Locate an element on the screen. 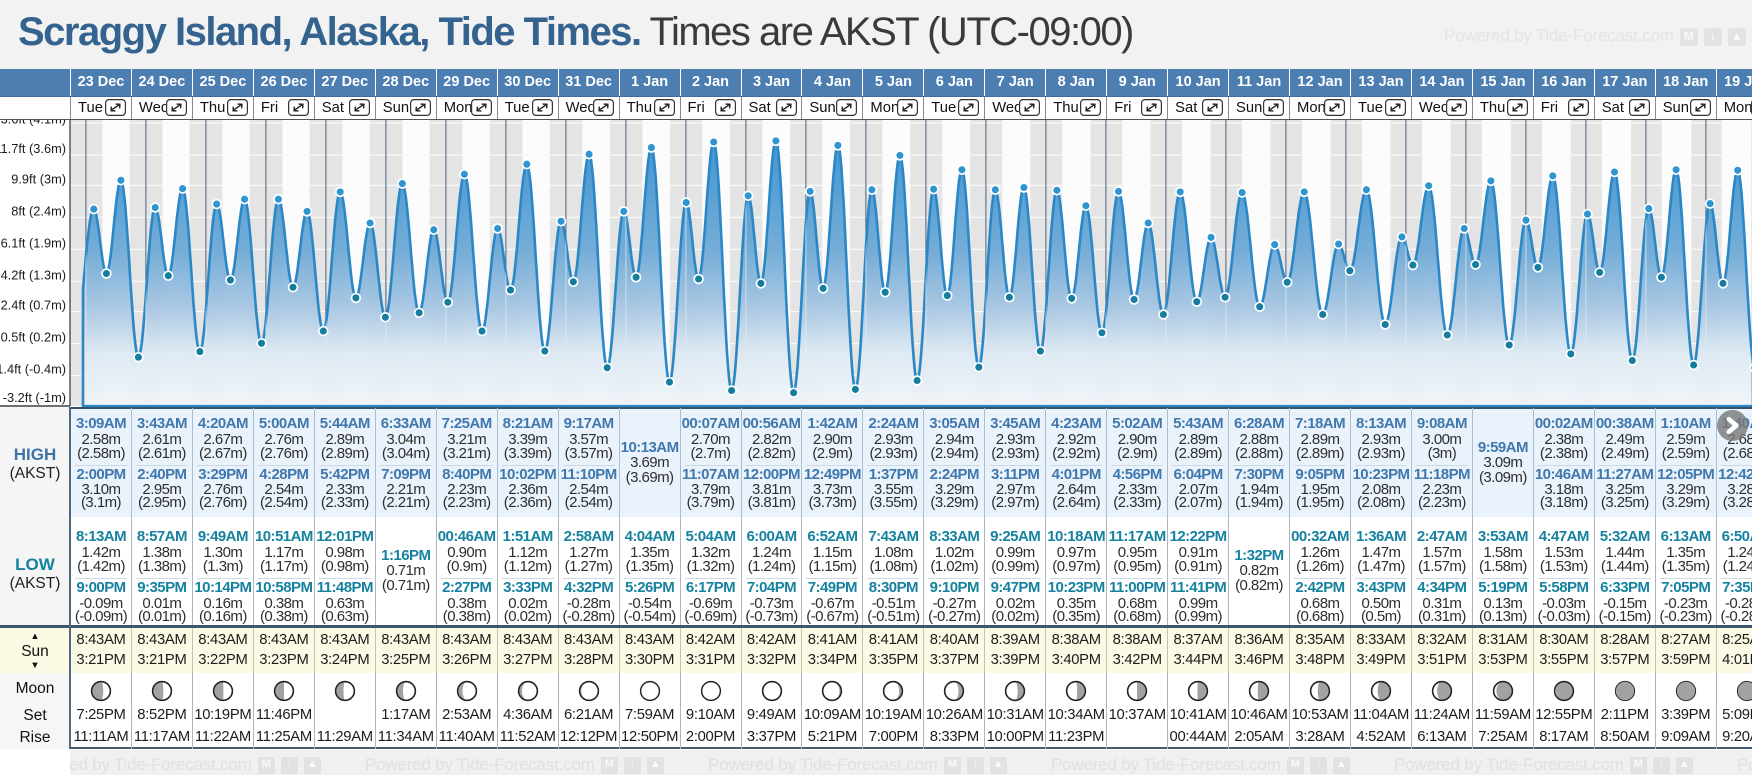 This screenshot has width=1752, height=780. svg-text: 0.5ft (0.2m) is located at coordinates (33, 337).